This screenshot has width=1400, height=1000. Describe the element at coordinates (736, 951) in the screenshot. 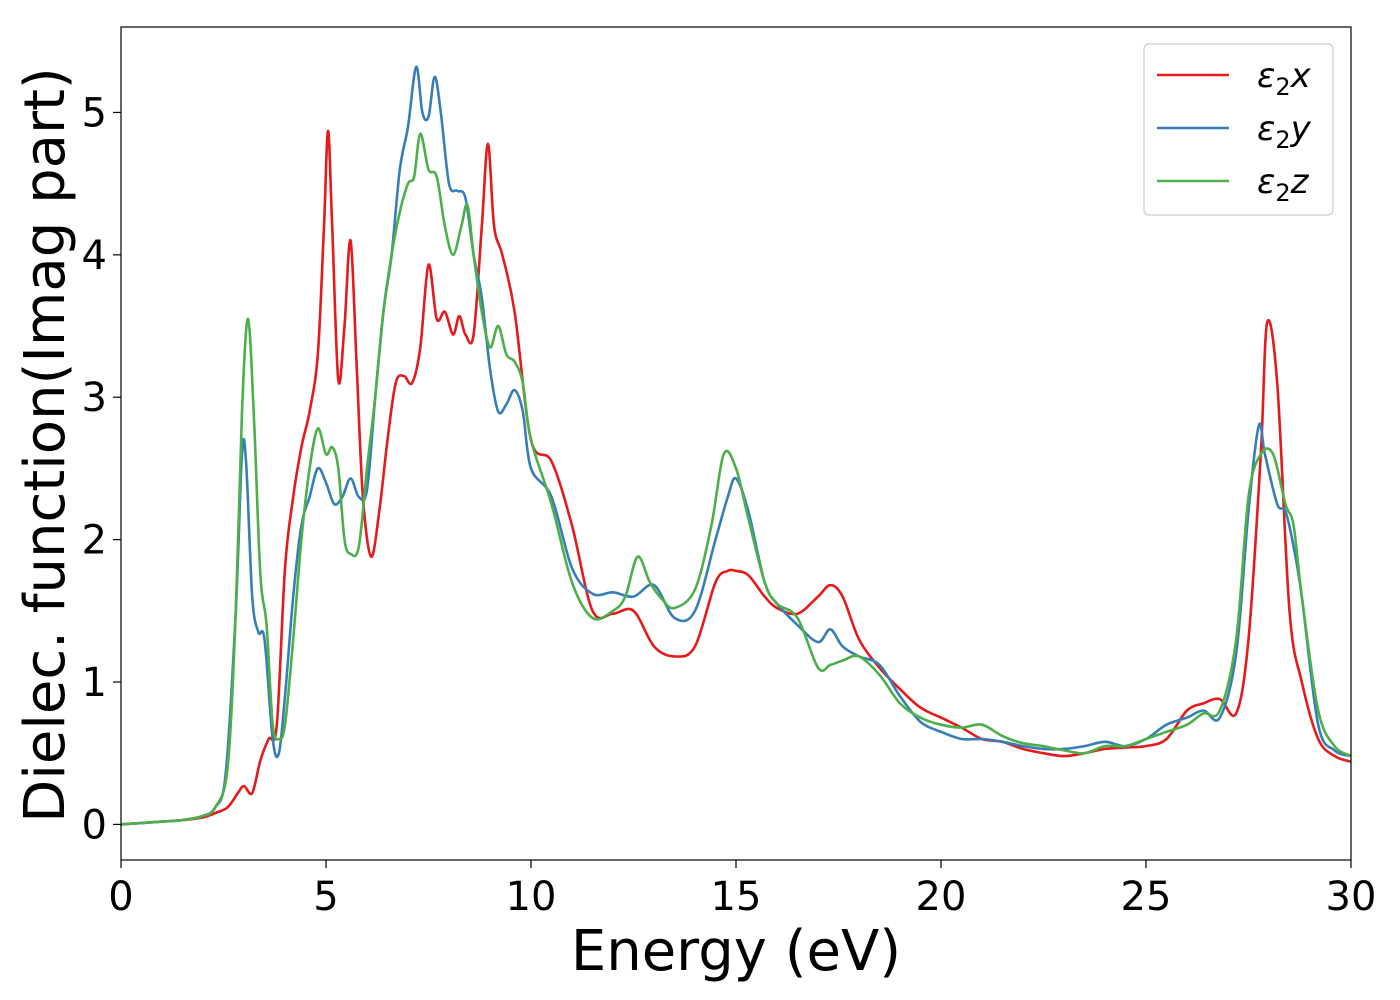

I see `x-axis-label: Energy (eV)` at that location.